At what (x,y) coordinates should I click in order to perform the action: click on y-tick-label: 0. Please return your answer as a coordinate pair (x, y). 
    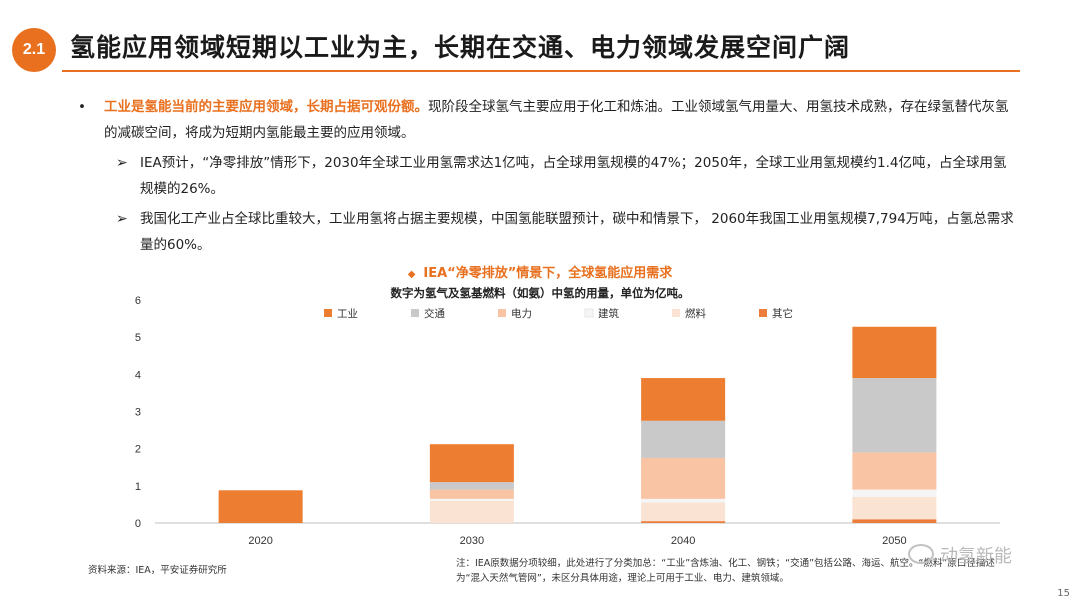
    Looking at the image, I should click on (138, 524).